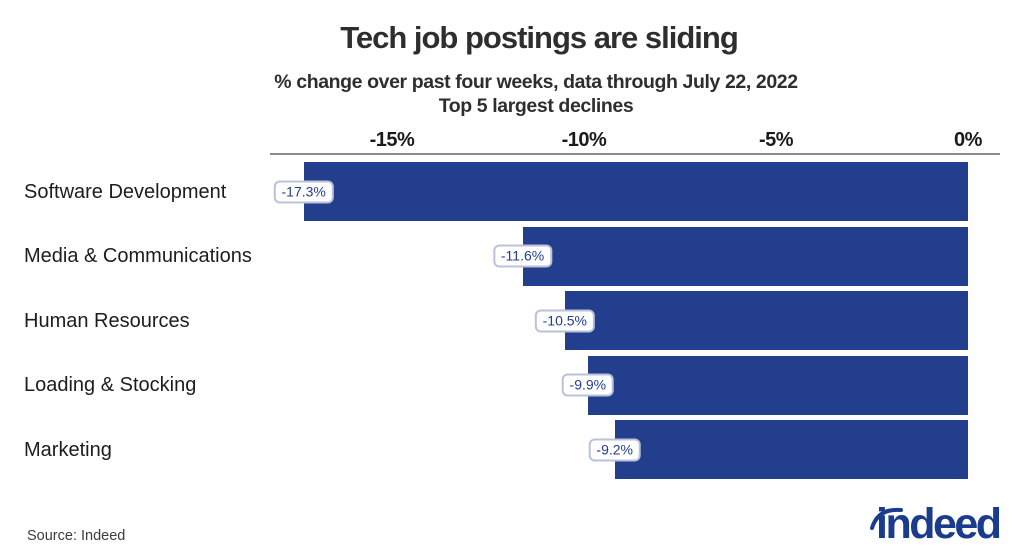 The image size is (1024, 559). I want to click on value-label-1: -11.6%, so click(522, 256).